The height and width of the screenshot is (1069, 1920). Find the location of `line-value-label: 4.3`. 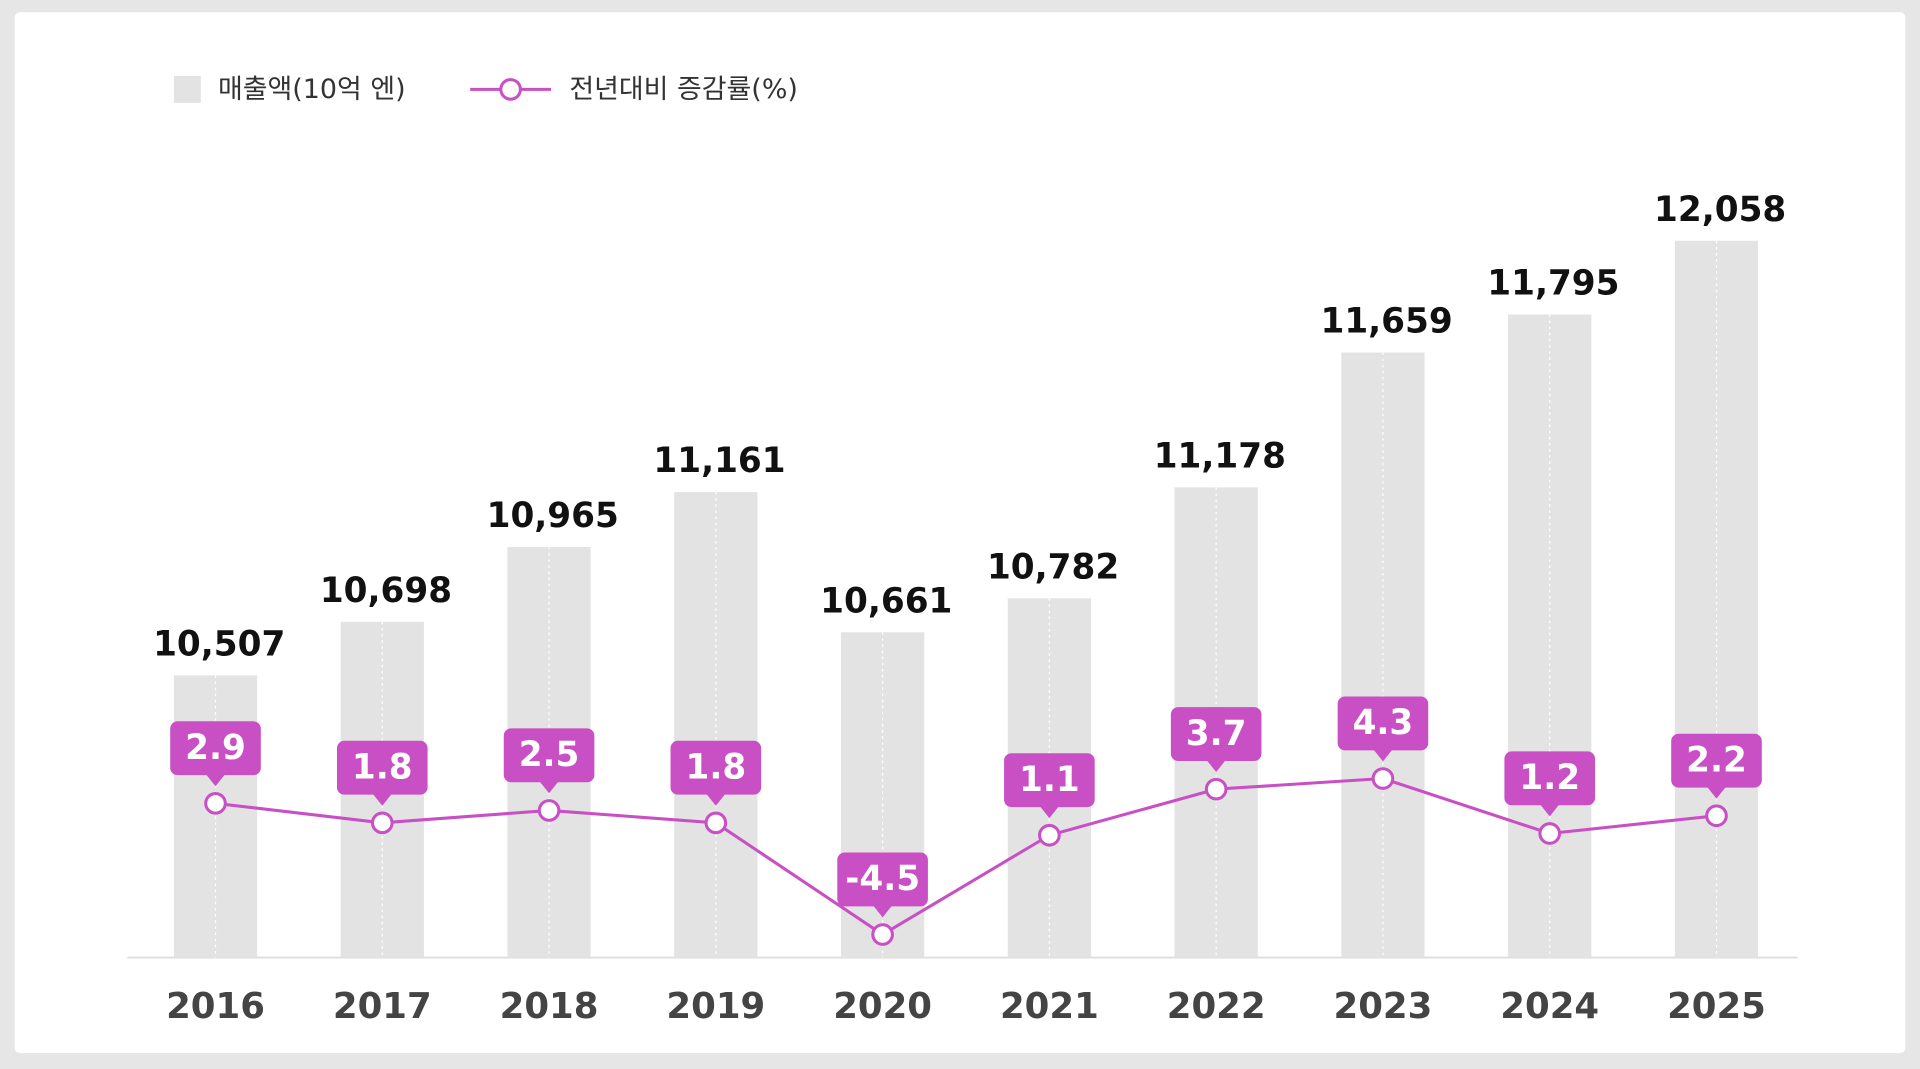

line-value-label: 4.3 is located at coordinates (1383, 723).